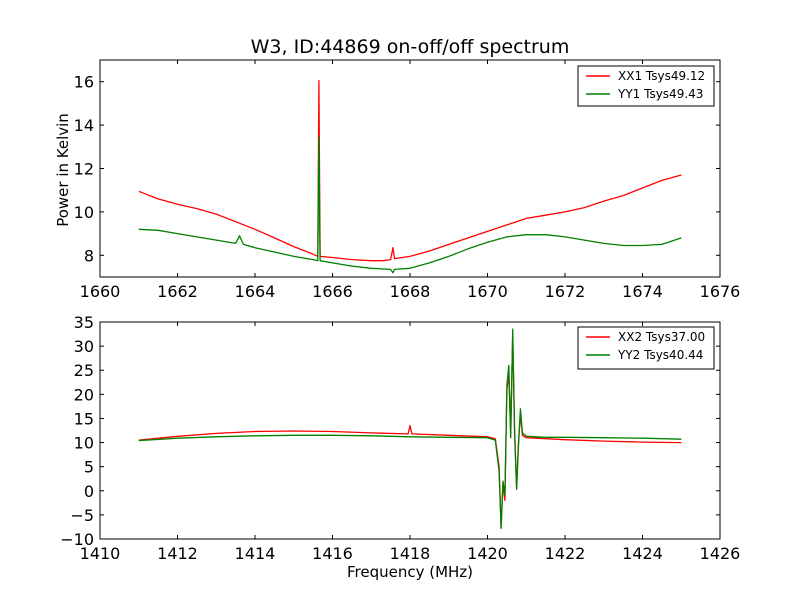 Image resolution: width=800 pixels, height=600 pixels. Describe the element at coordinates (642, 553) in the screenshot. I see `x-tick-label: 1424` at that location.